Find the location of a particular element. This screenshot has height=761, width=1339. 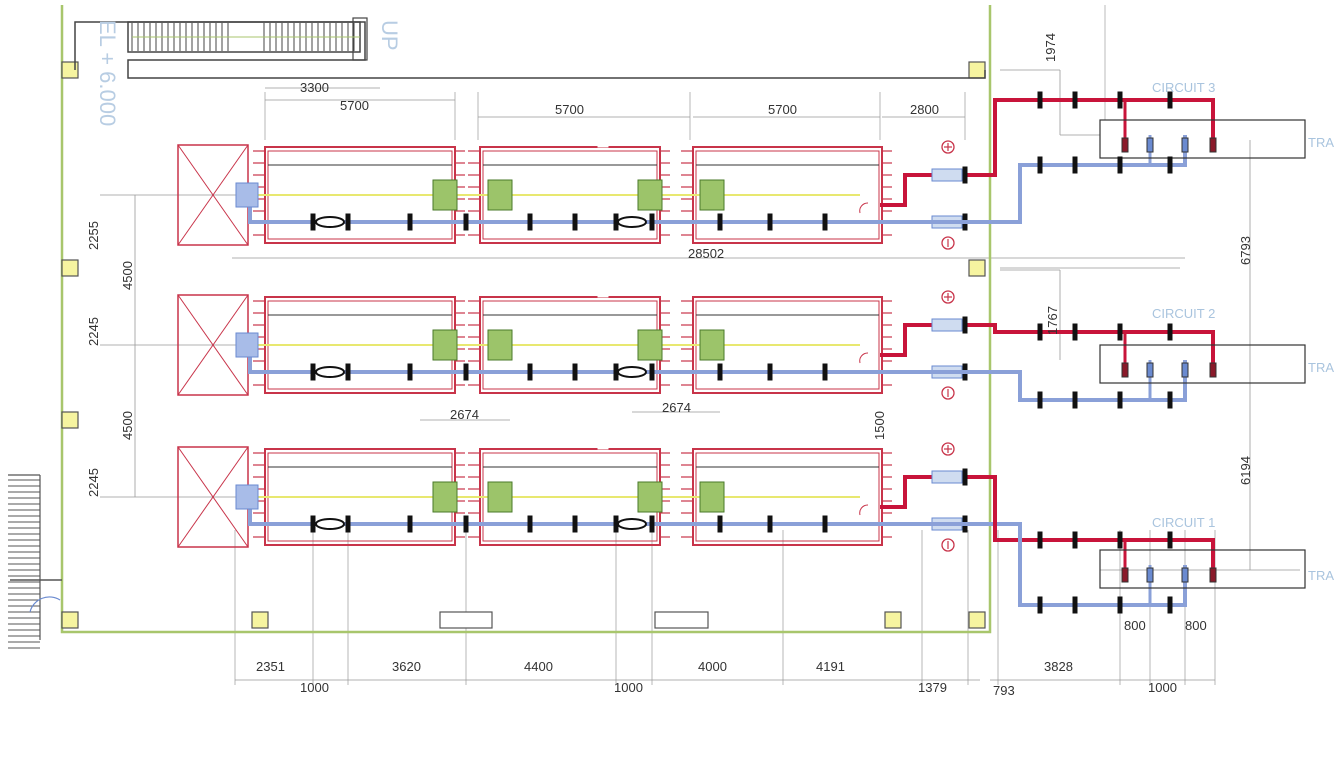

floor-hatch is located at coordinates (681, 620).